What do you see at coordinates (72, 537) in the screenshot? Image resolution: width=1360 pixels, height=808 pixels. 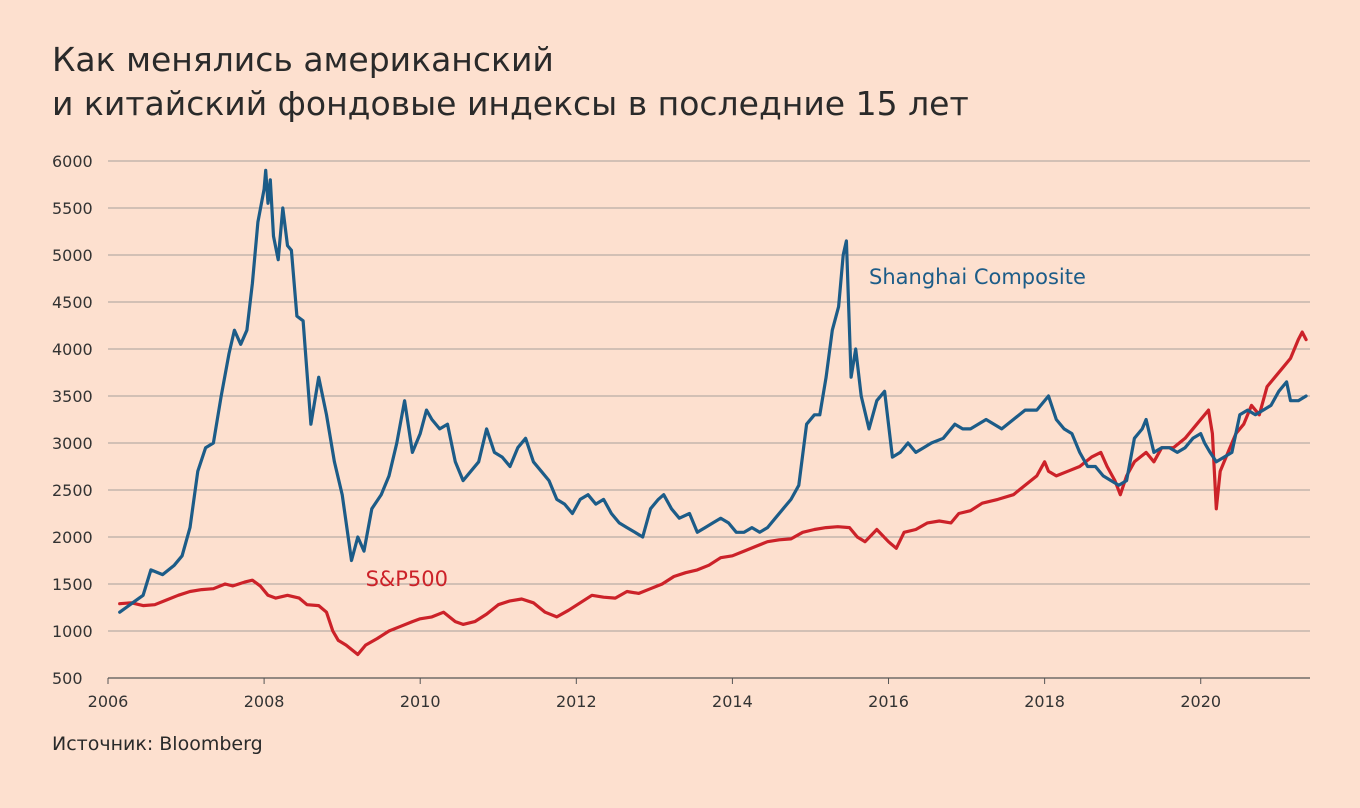 I see `y-tick-label-2000: 2000` at bounding box center [72, 537].